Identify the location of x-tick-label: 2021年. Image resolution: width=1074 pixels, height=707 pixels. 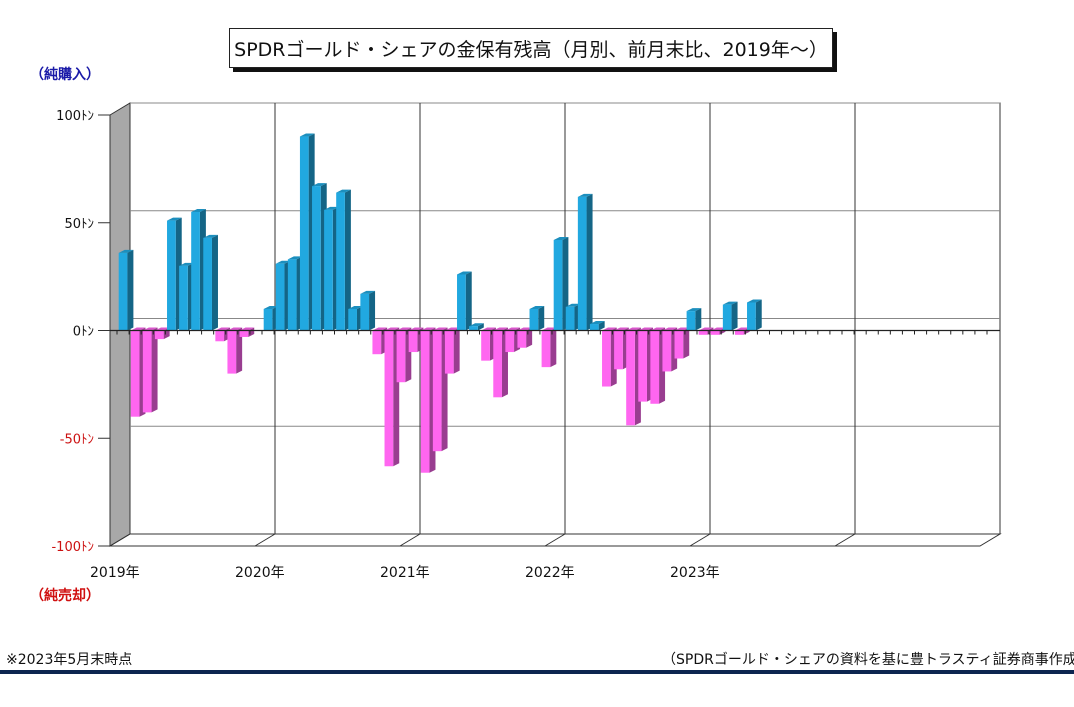
(405, 573).